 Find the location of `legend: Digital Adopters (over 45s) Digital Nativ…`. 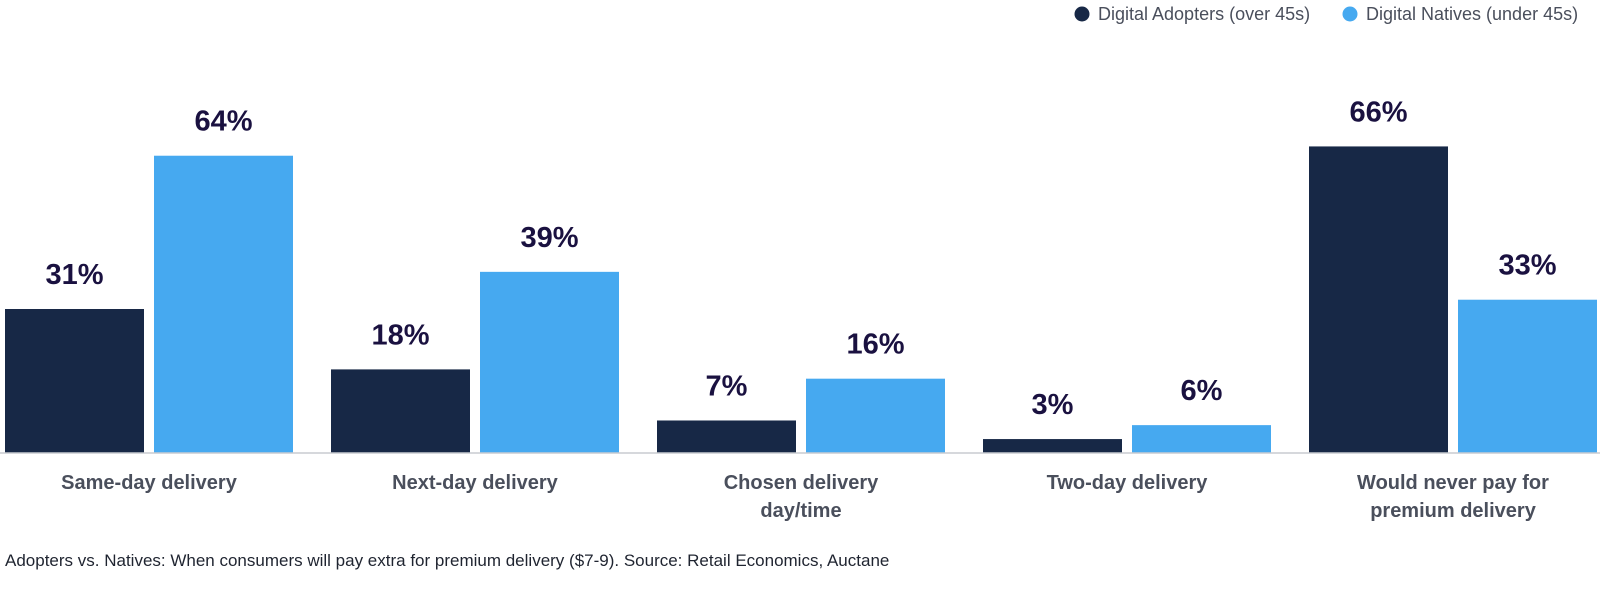

legend: Digital Adopters (over 45s) Digital Nativ… is located at coordinates (1326, 14).